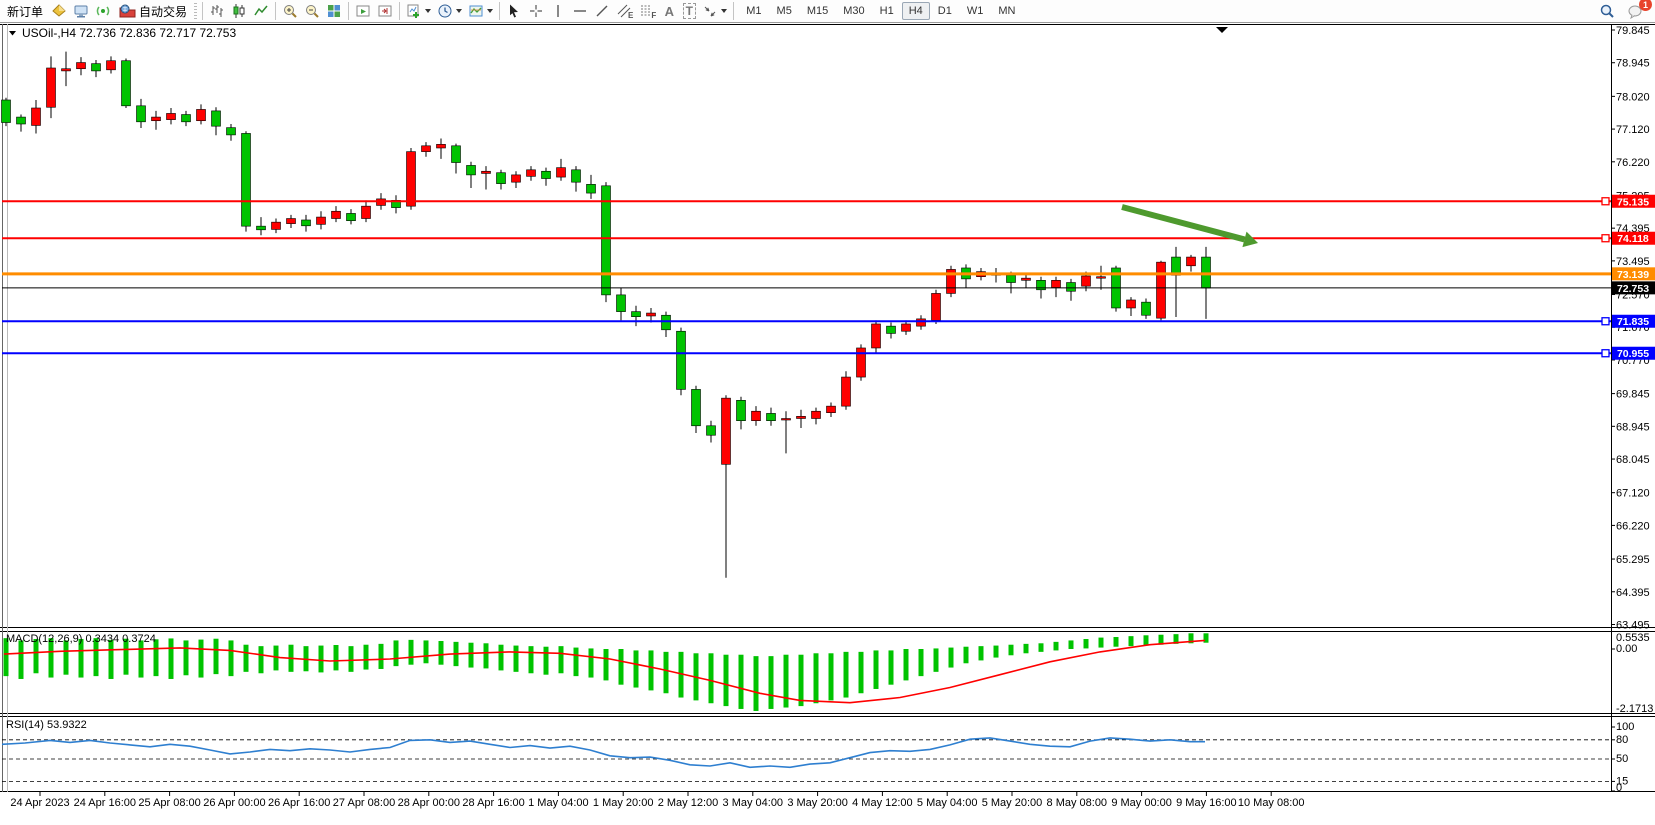  I want to click on svg-text: 79.845, so click(1633, 31).